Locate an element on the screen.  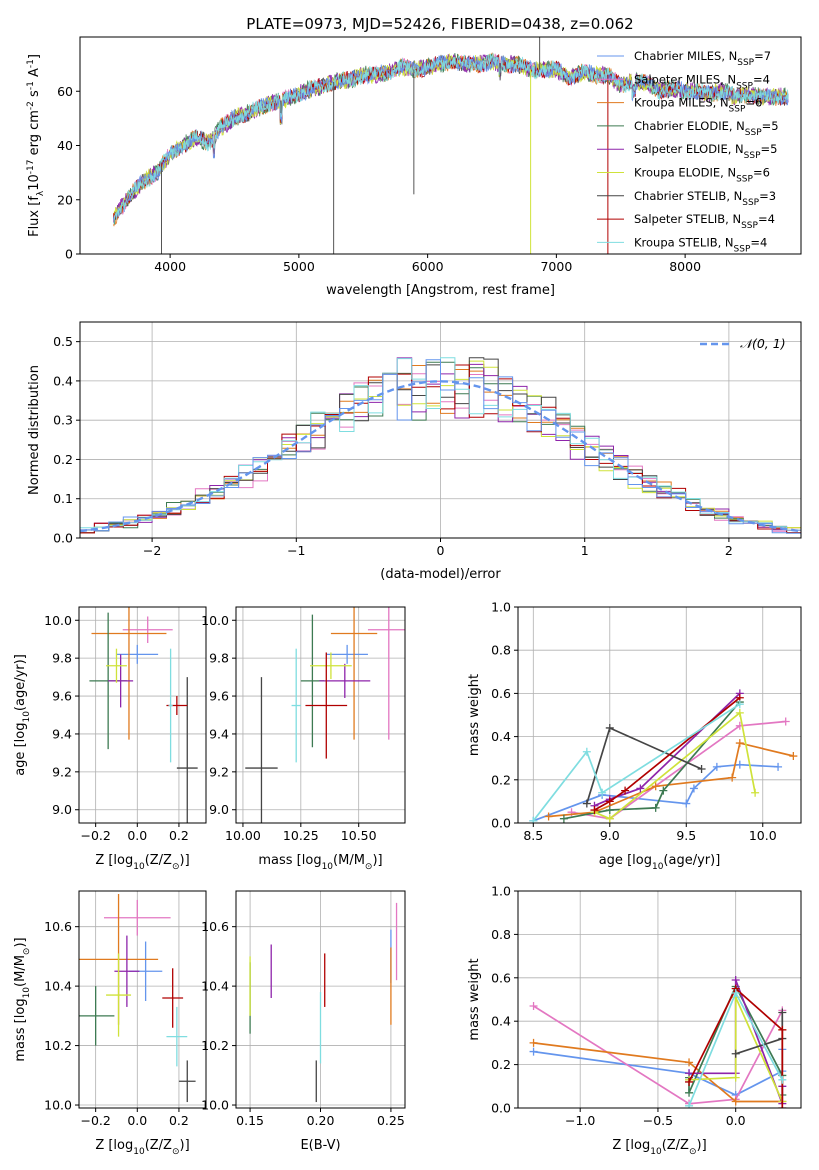
y-tick-label: 9.6 is located at coordinates (219, 696).